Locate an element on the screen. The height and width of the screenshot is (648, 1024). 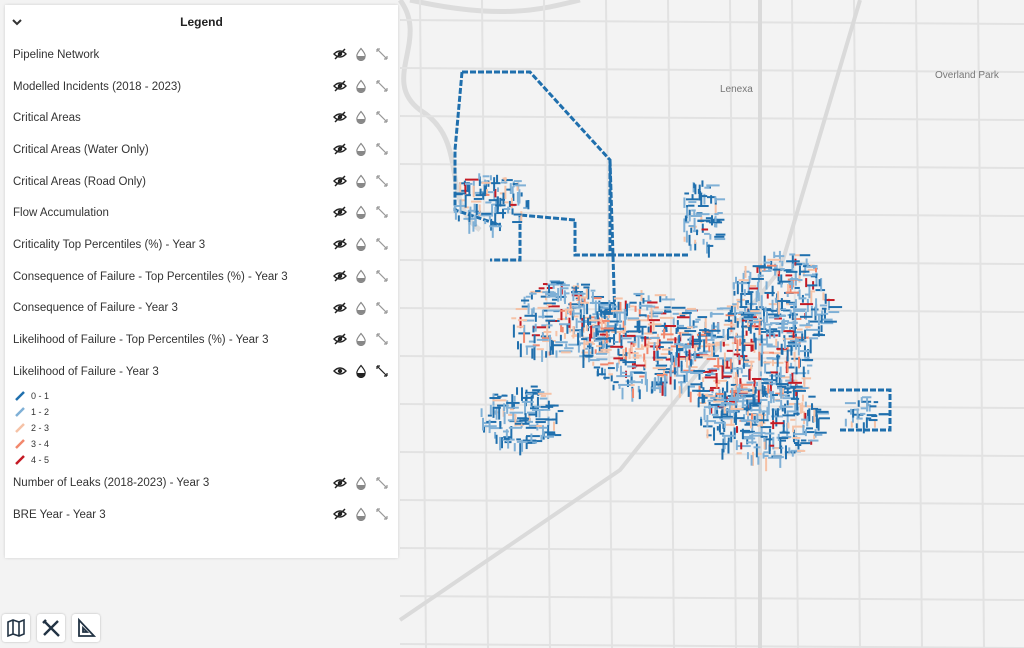
layer-row: Number of Leaks (2018-2023) - Year 3 is located at coordinates (201, 484).